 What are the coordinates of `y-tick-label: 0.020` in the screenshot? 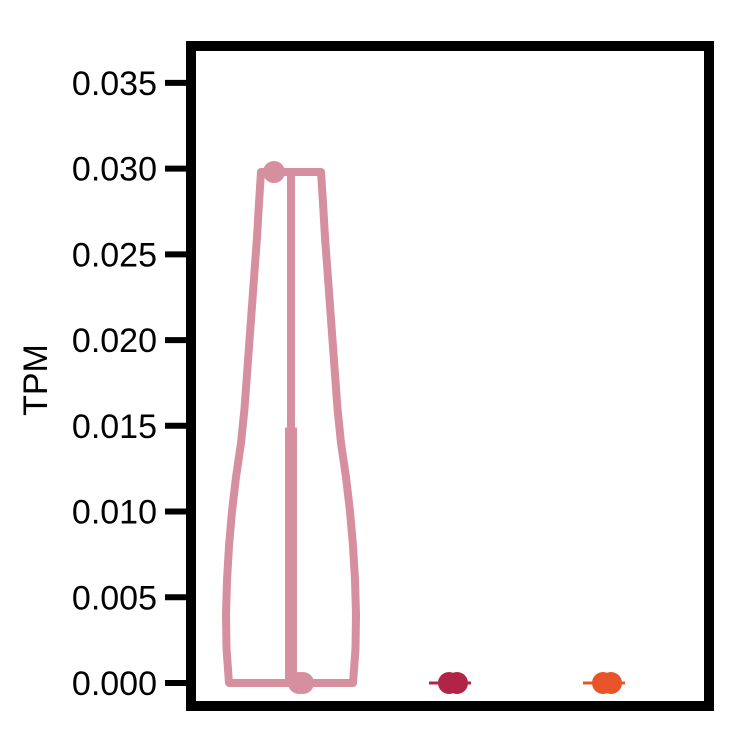 It's located at (114, 341).